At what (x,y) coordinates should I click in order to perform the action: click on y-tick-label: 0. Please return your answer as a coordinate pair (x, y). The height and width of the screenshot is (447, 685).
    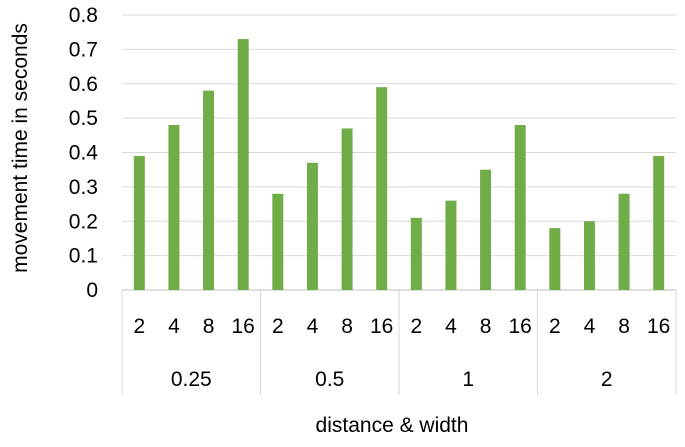
    Looking at the image, I should click on (92, 290).